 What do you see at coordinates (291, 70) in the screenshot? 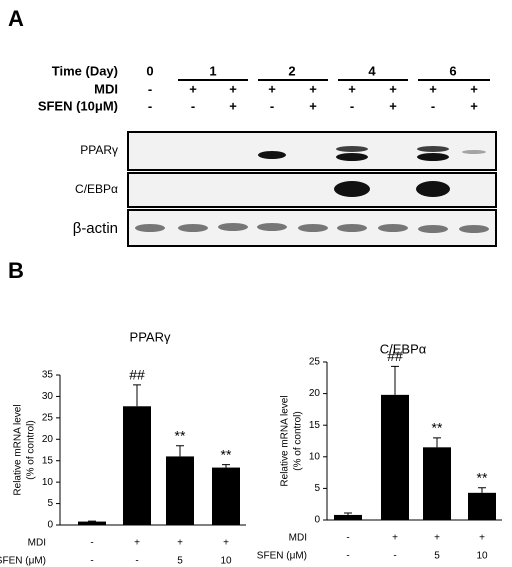
I see `time-label: 2` at bounding box center [291, 70].